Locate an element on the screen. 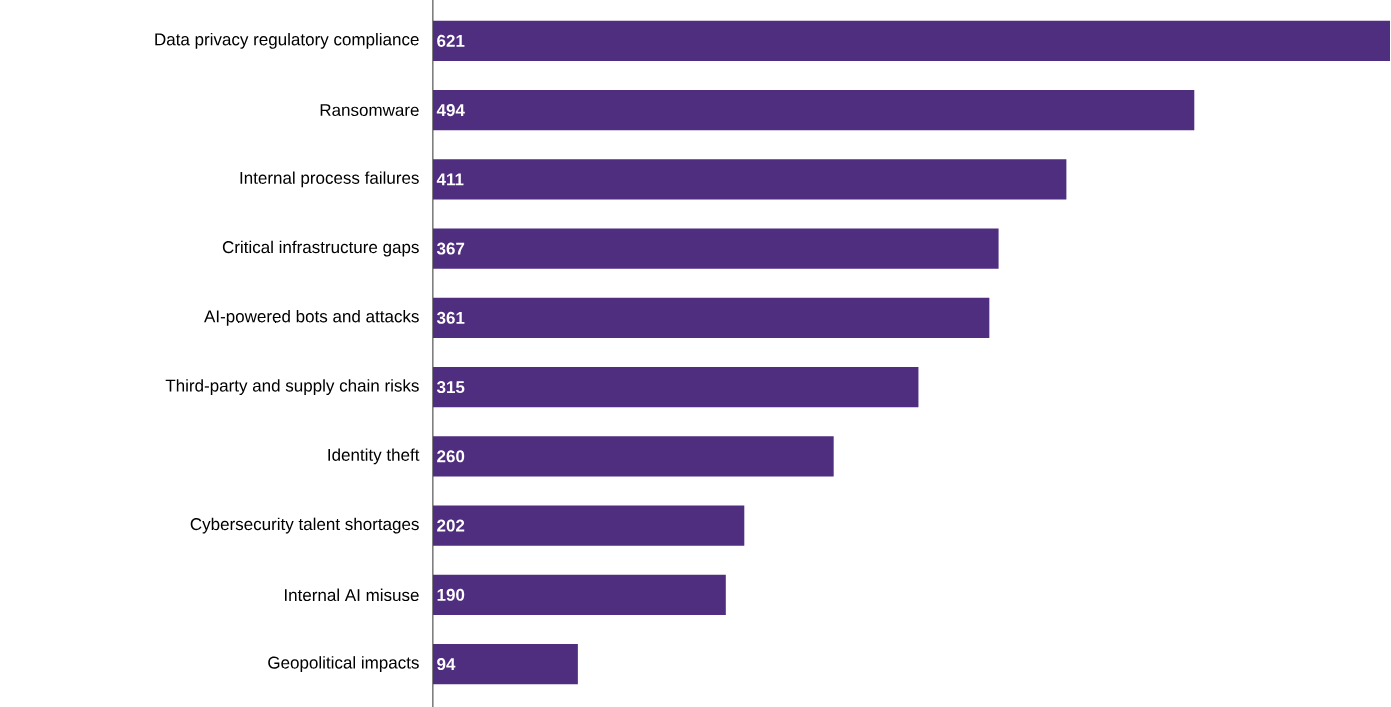  data-label: 260 is located at coordinates (451, 456).